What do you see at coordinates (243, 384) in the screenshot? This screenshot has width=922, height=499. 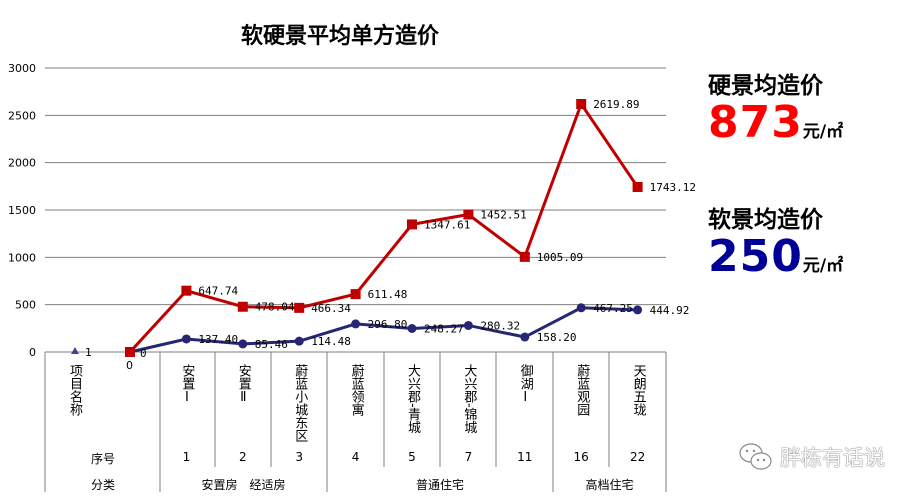 I see `project-name: 安置Ⅱ` at bounding box center [243, 384].